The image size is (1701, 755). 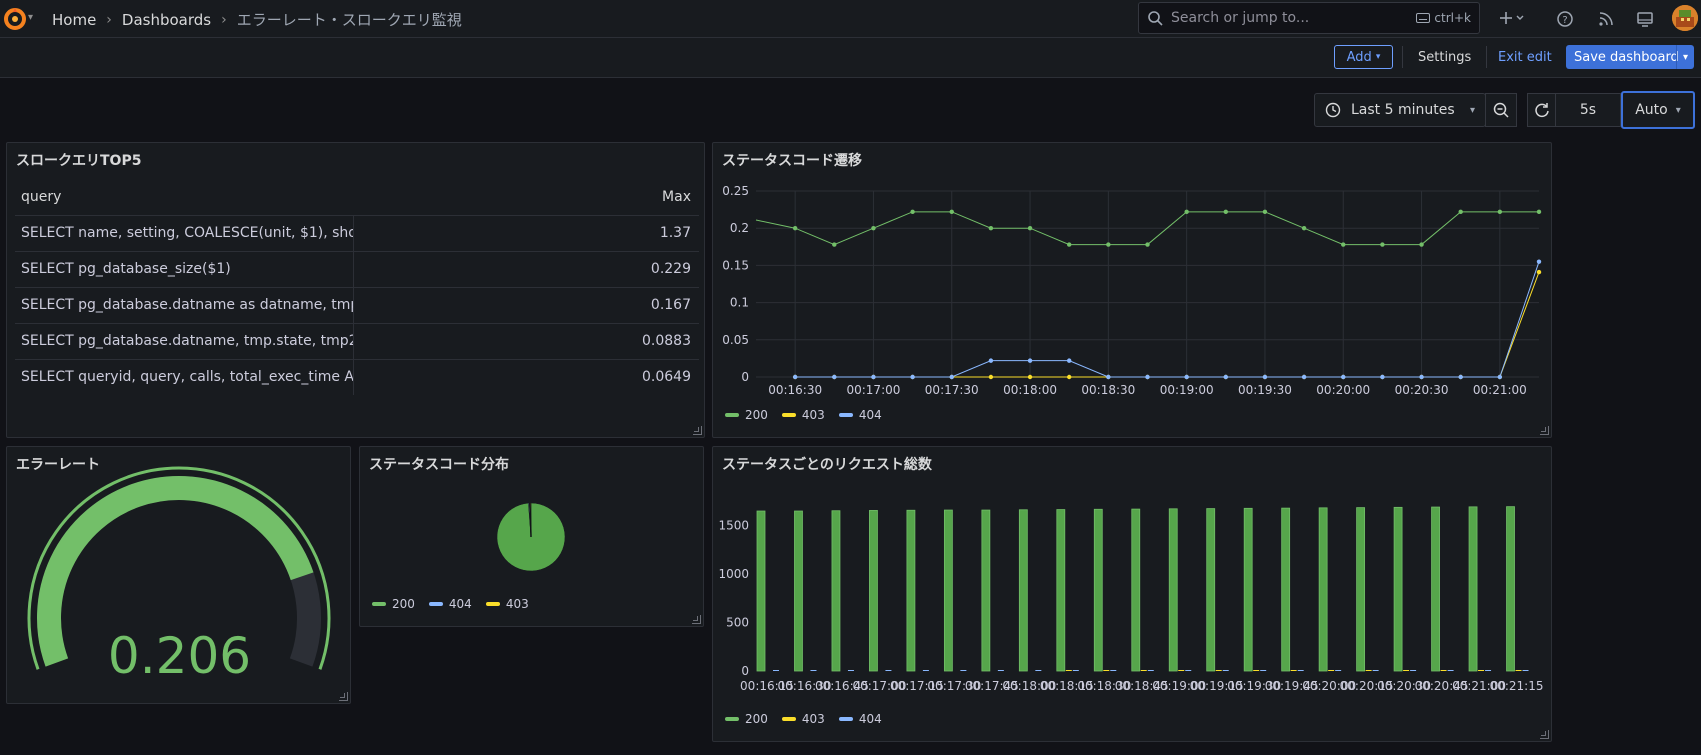 I want to click on x-tick-label: 00:19:15, so click(x=1217, y=686).